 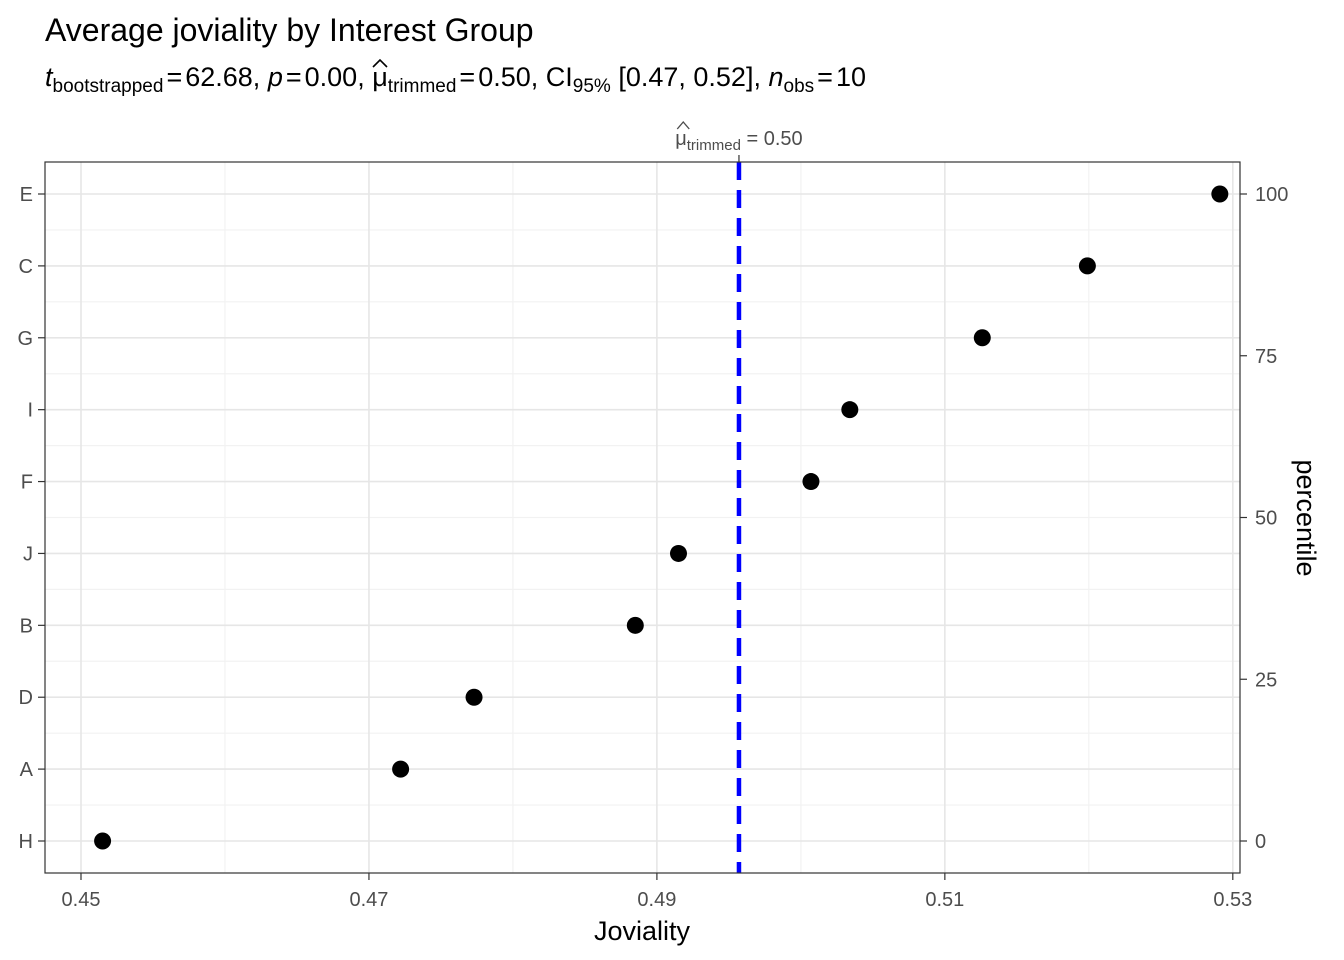 I want to click on mu-subscript: trimmed, so click(x=422, y=86).